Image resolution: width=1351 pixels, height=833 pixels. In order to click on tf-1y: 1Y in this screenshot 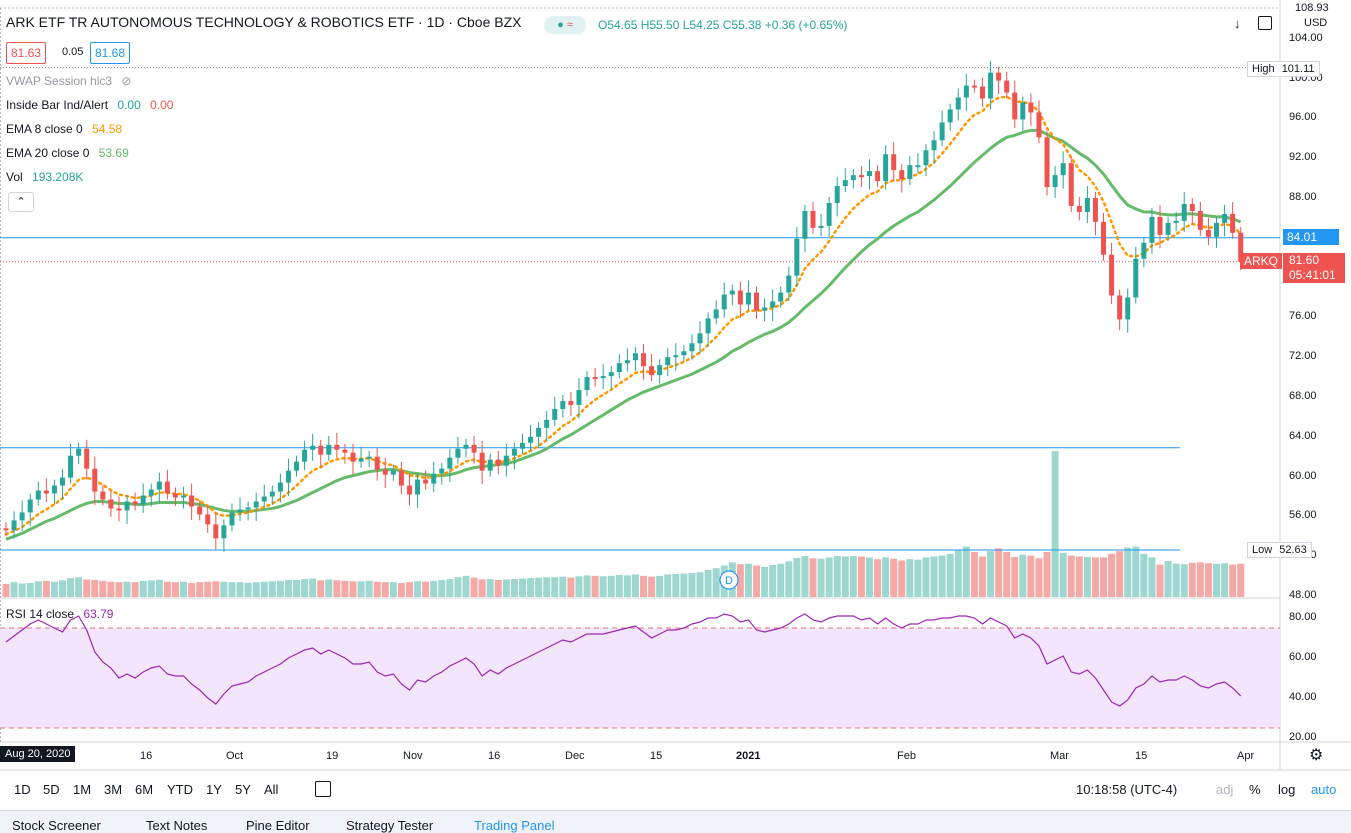, I will do `click(214, 789)`.